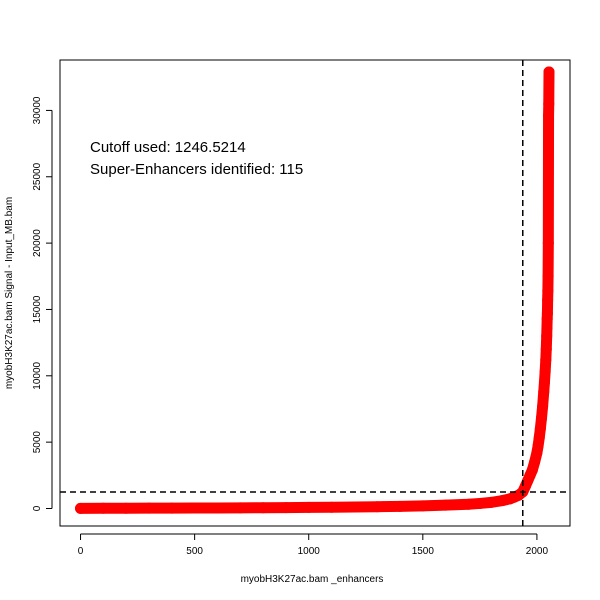 This screenshot has height=600, width=600. What do you see at coordinates (37, 508) in the screenshot?
I see `y-tick-label: 0` at bounding box center [37, 508].